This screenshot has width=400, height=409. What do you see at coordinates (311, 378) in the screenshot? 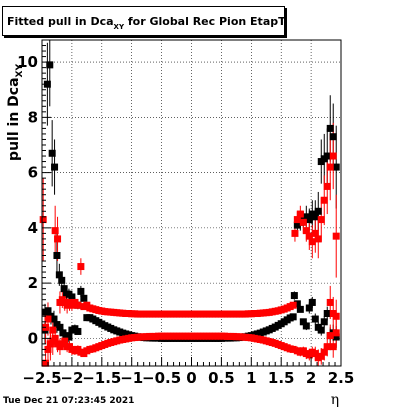
I see `x-tick-label: 2` at bounding box center [311, 378].